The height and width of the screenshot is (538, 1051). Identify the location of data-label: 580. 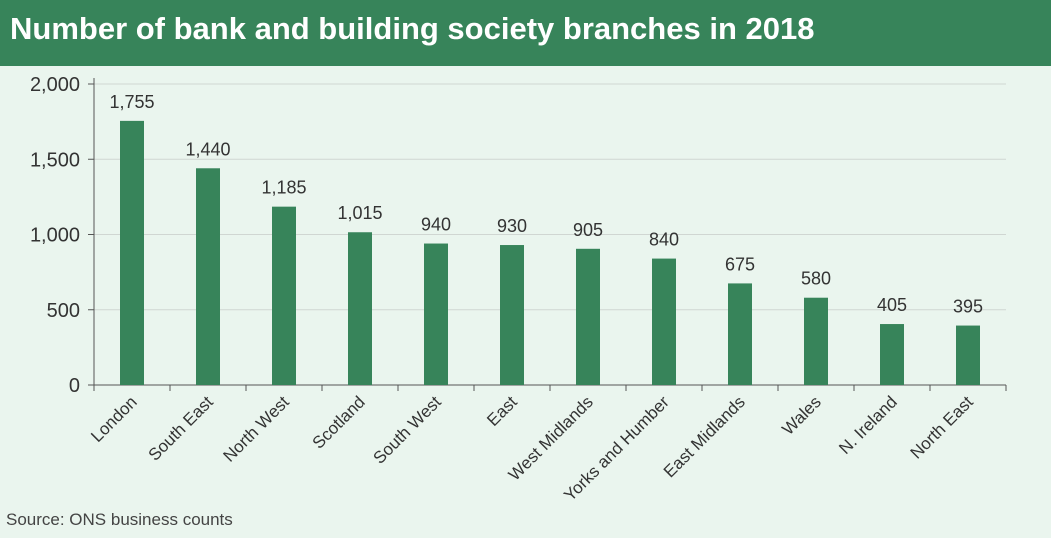
(816, 279).